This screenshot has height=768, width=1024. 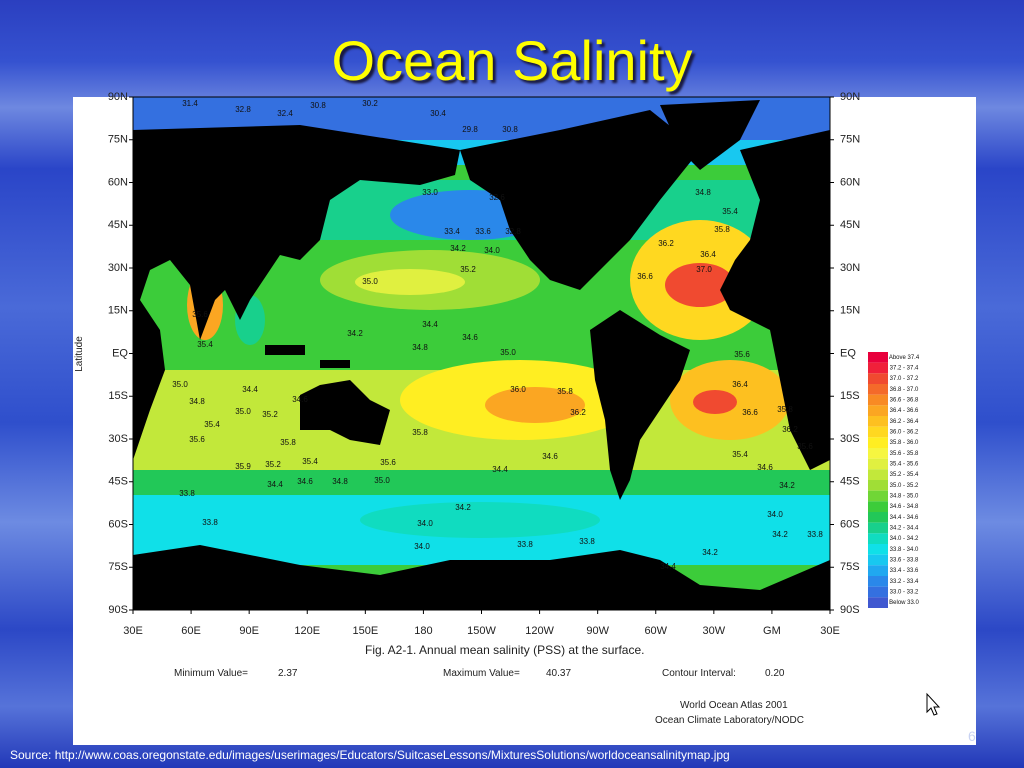 What do you see at coordinates (904, 454) in the screenshot?
I see `legend-label: 35.6 - 35.8` at bounding box center [904, 454].